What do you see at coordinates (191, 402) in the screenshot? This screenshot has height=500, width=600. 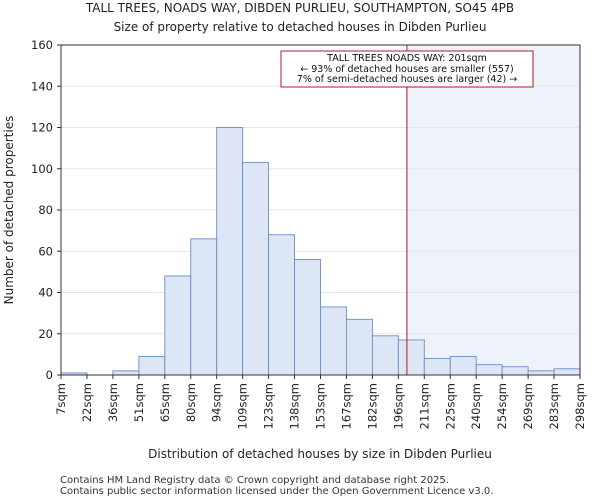 I see `x-tick-label: 80sqm` at bounding box center [191, 402].